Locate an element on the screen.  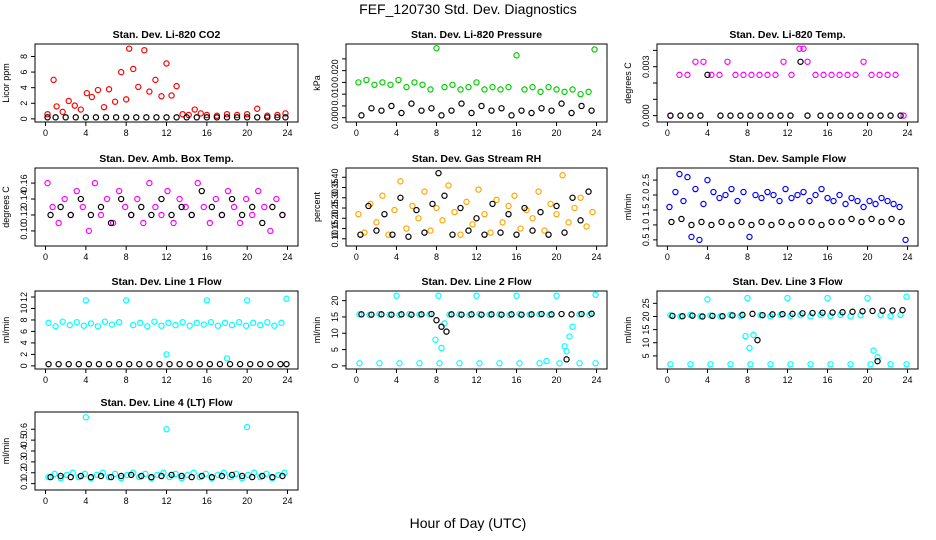
y-tick-label: 6 is located at coordinates (24, 331).